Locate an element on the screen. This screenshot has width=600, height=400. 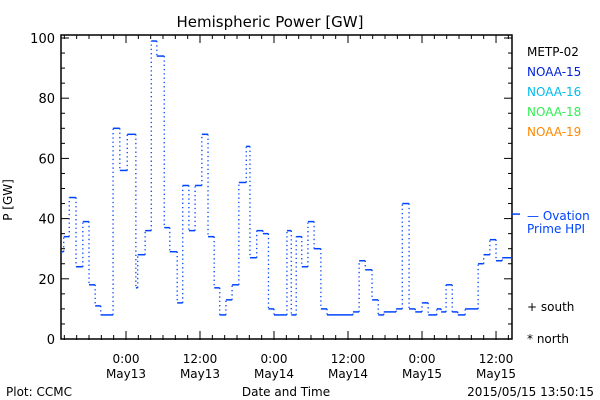
legend-entry-noaa-15: NOAA-15 is located at coordinates (554, 72).